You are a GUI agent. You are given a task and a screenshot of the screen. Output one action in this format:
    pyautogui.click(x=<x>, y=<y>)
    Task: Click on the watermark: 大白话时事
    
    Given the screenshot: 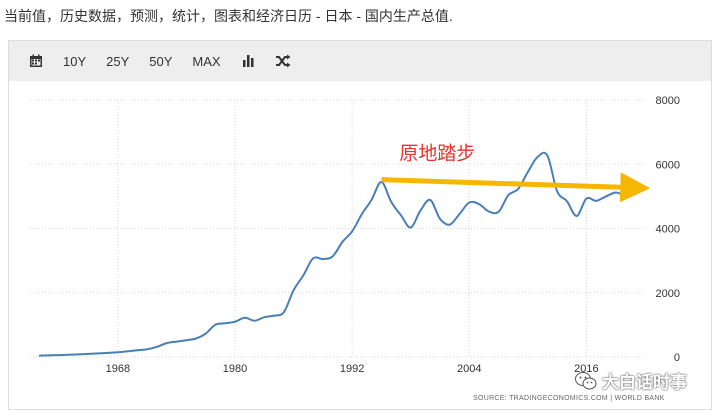 What is the action you would take?
    pyautogui.click(x=631, y=380)
    